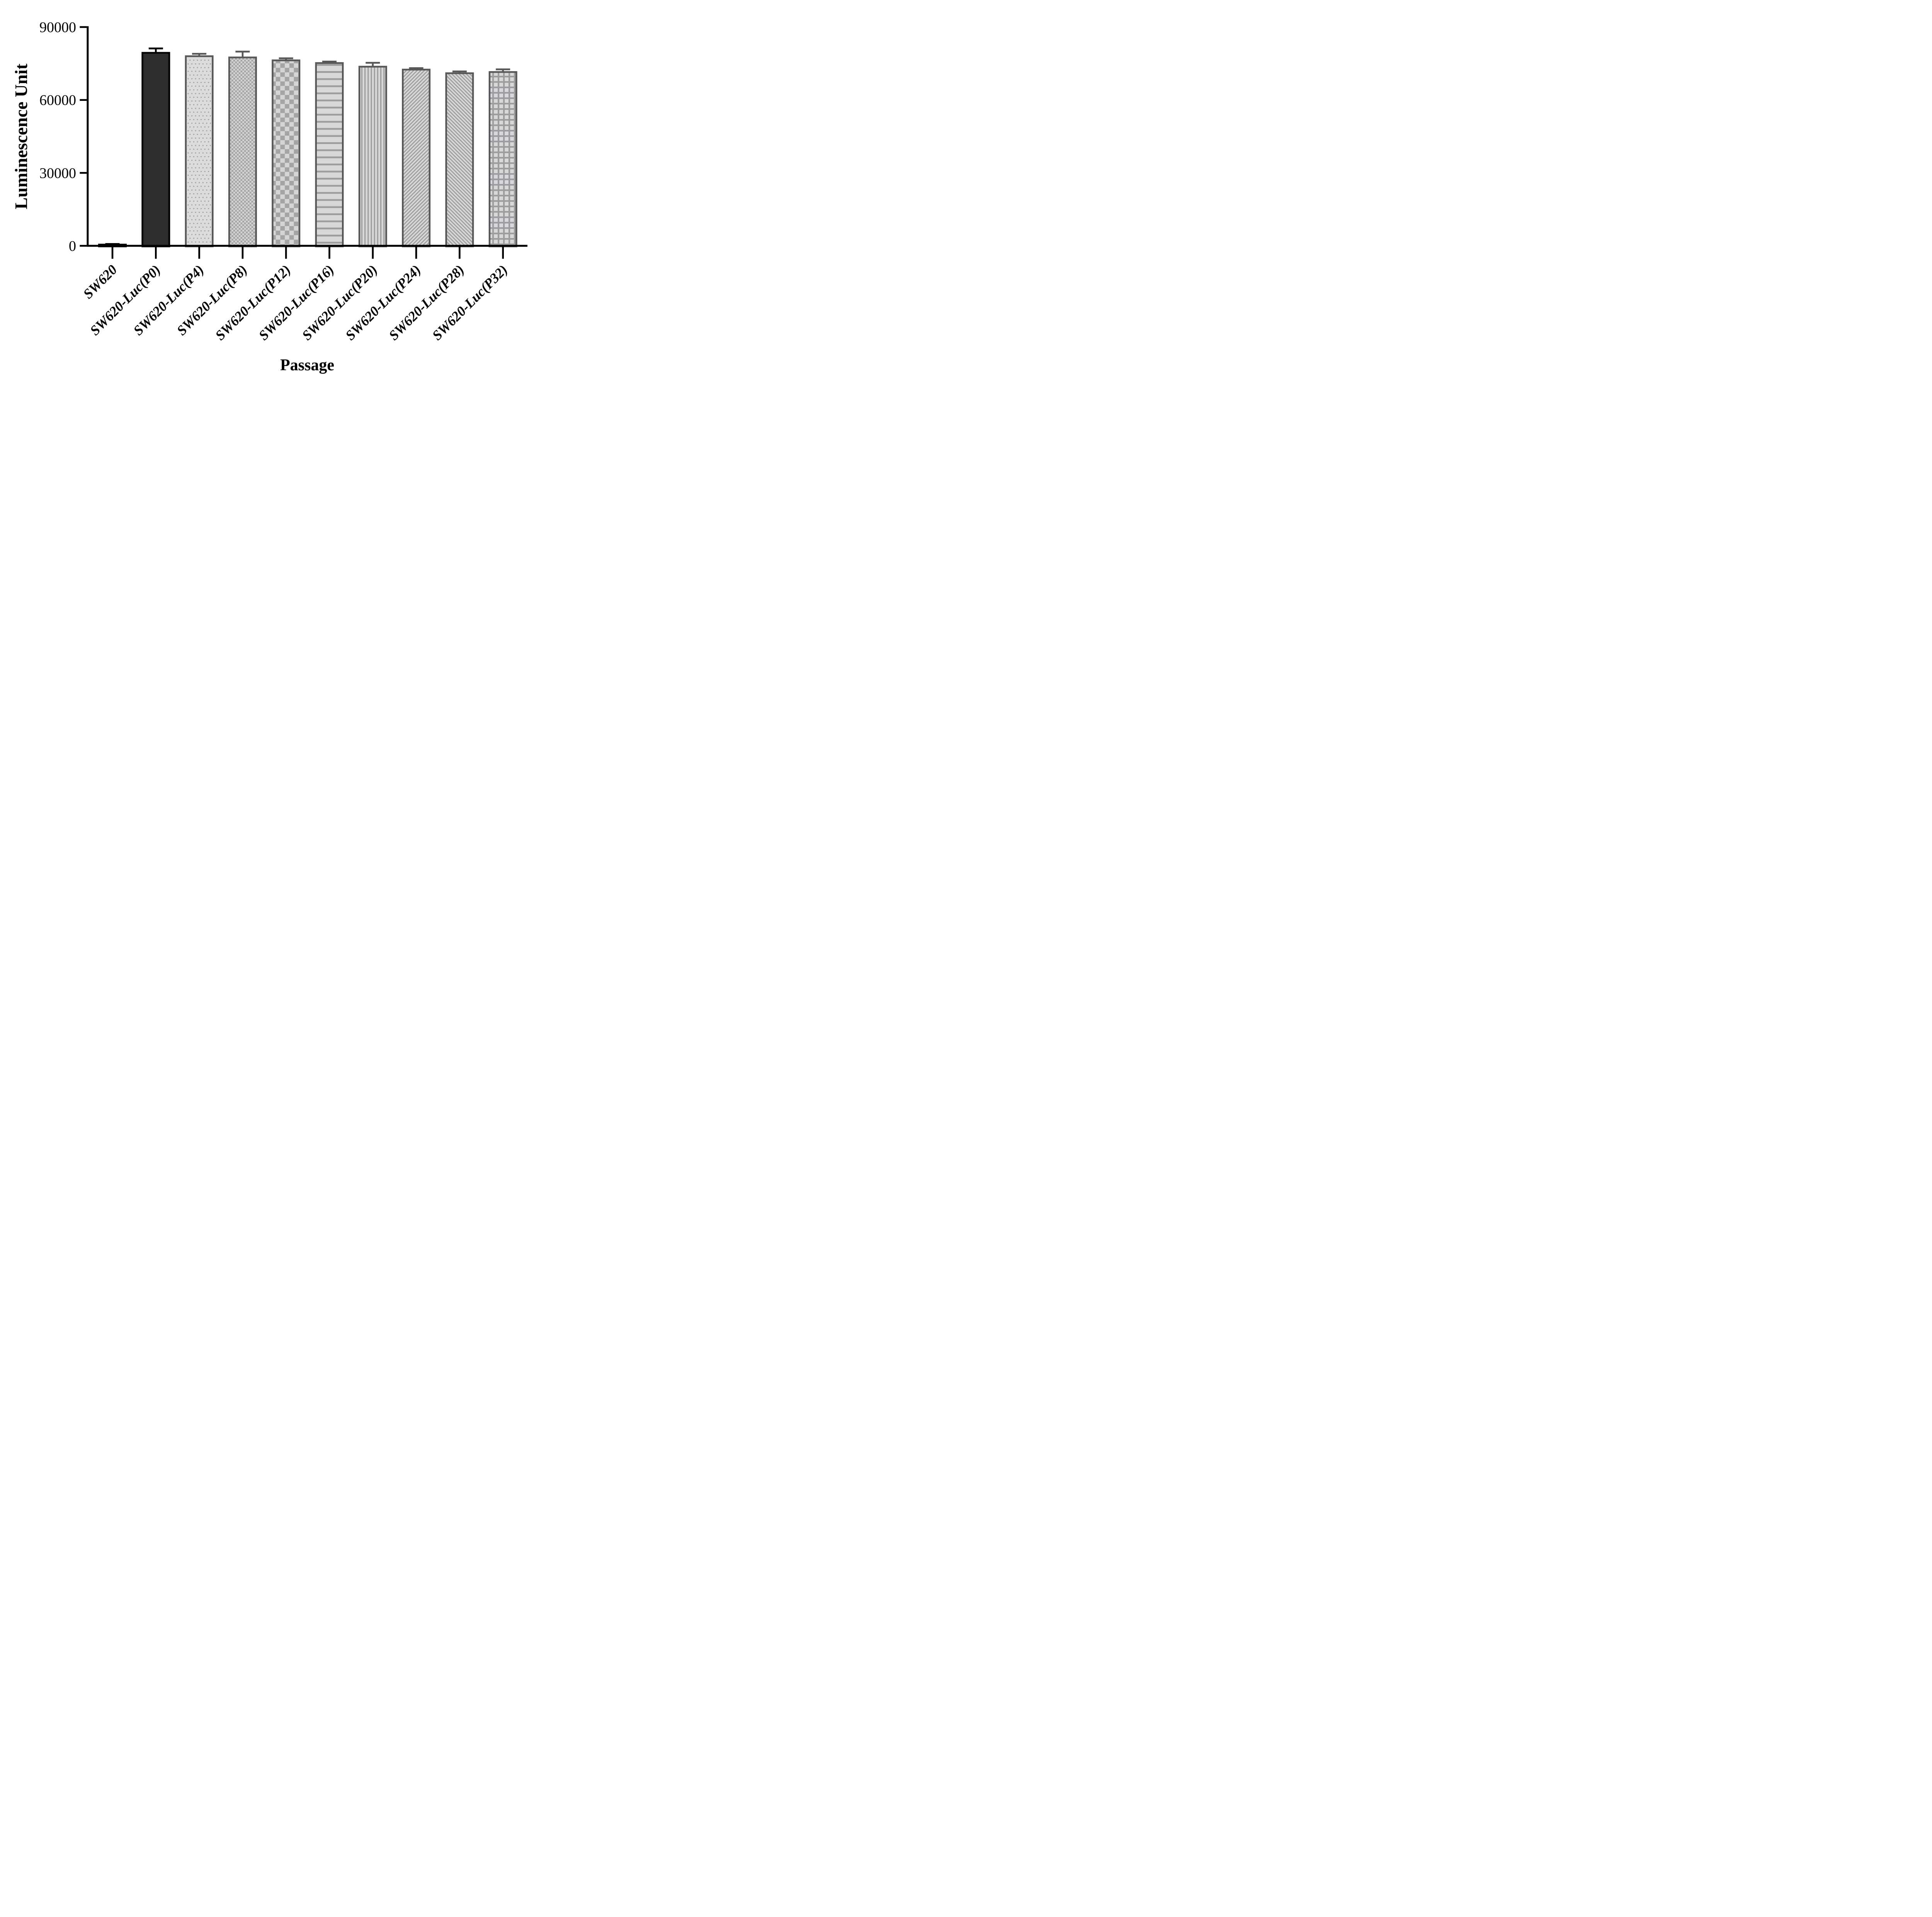 Image resolution: width=1932 pixels, height=1917 pixels. What do you see at coordinates (307, 149) in the screenshot?
I see `bars-layer` at bounding box center [307, 149].